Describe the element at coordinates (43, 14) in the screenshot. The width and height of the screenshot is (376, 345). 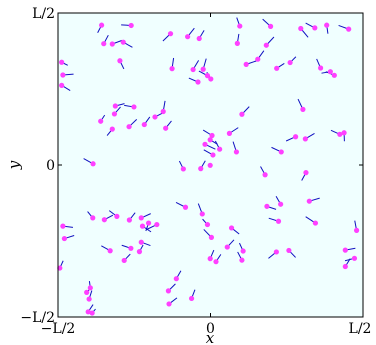
I see `y-tick-label: L/2` at that location.